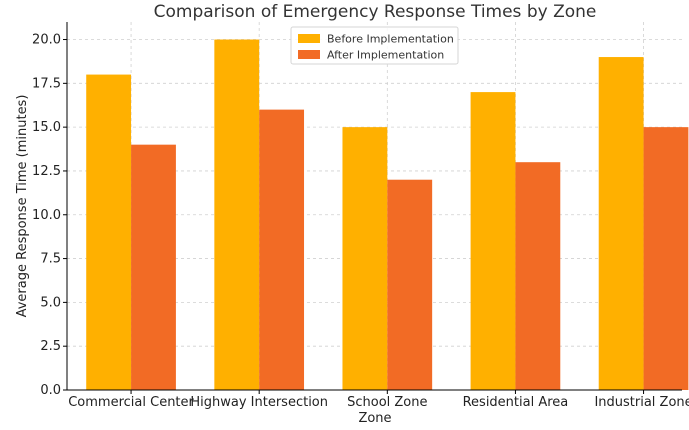 The image size is (689, 430). What do you see at coordinates (22, 206) in the screenshot?
I see `y-axis-label: Average Response Time (minutes)` at bounding box center [22, 206].